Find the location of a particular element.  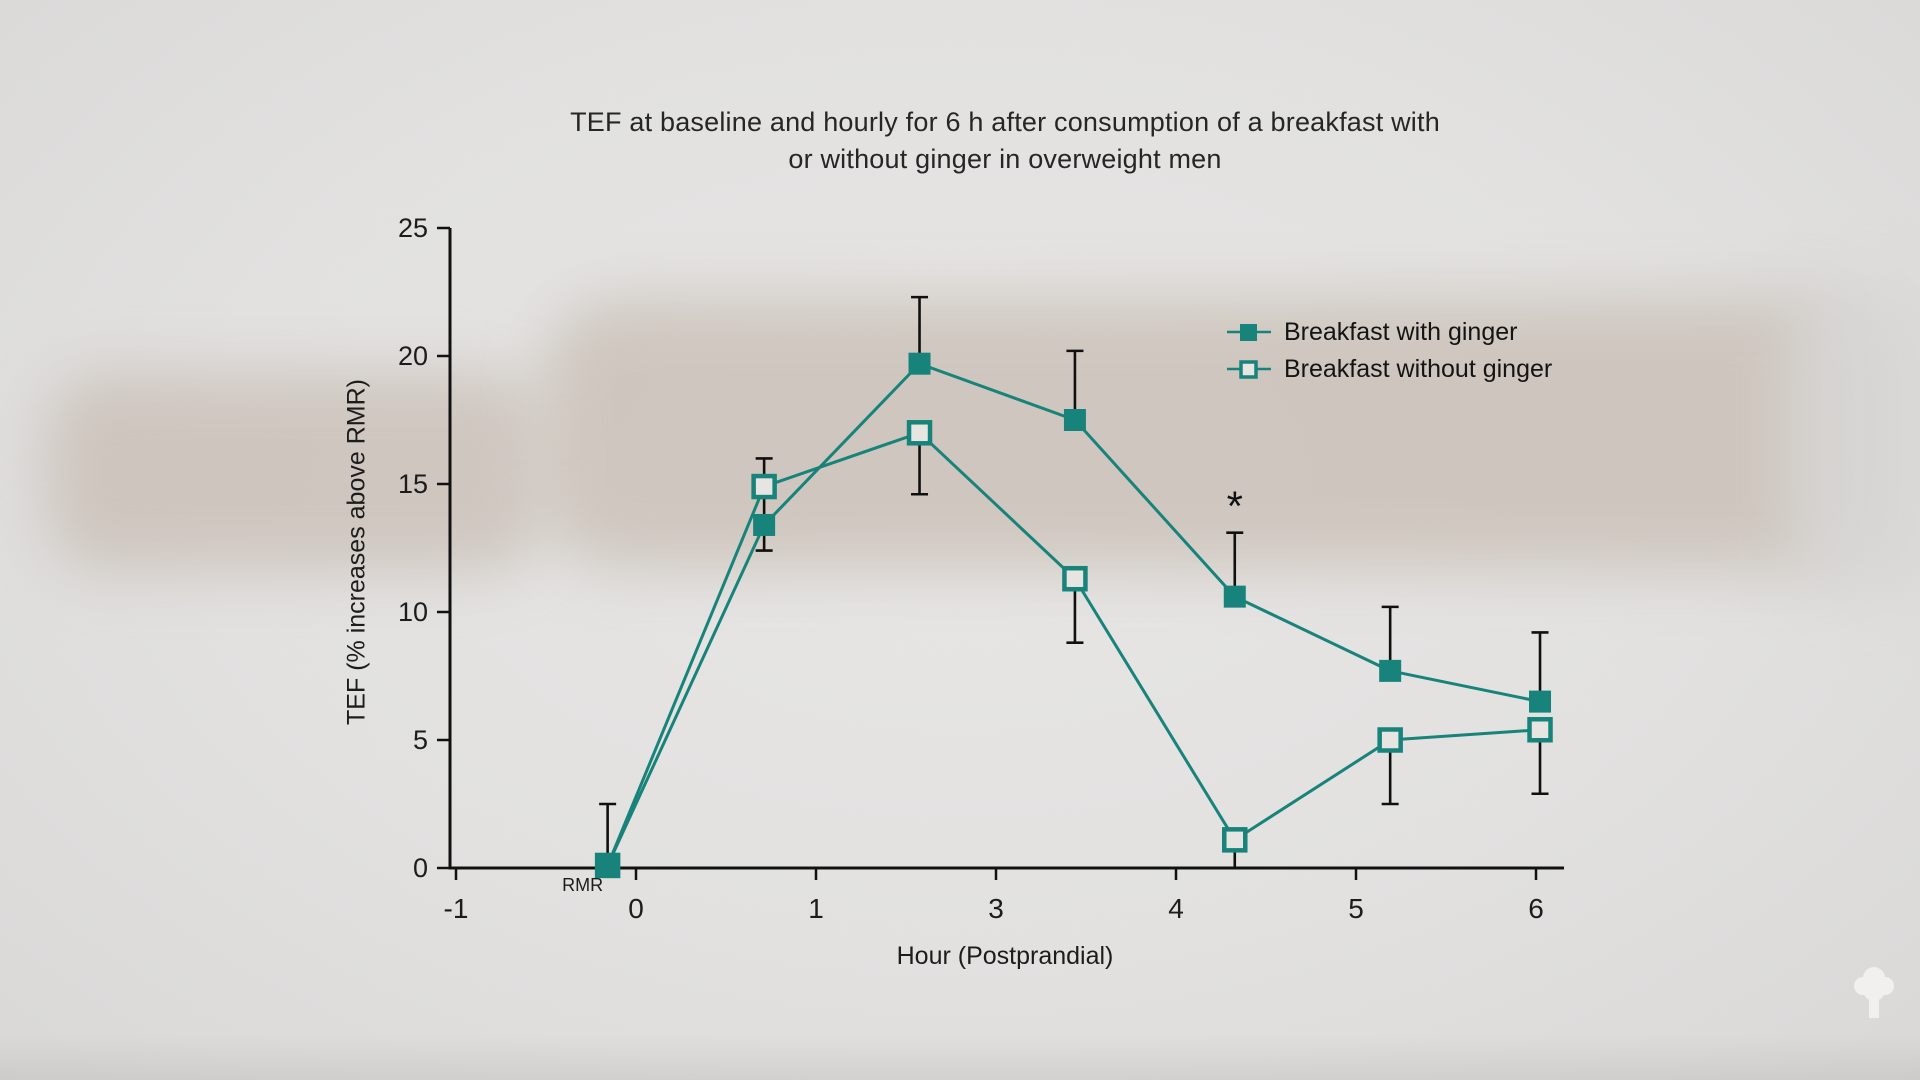

legend-entry-without-ginger: Breakfast without ginger is located at coordinates (1389, 369).